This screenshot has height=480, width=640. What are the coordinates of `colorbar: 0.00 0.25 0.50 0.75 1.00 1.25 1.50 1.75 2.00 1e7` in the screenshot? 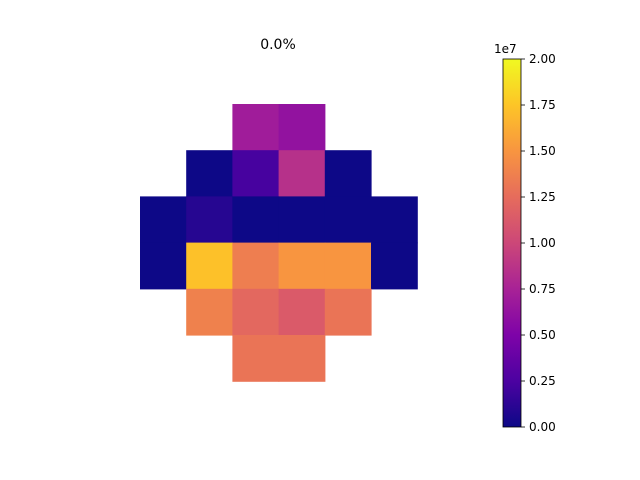 It's located at (525, 238).